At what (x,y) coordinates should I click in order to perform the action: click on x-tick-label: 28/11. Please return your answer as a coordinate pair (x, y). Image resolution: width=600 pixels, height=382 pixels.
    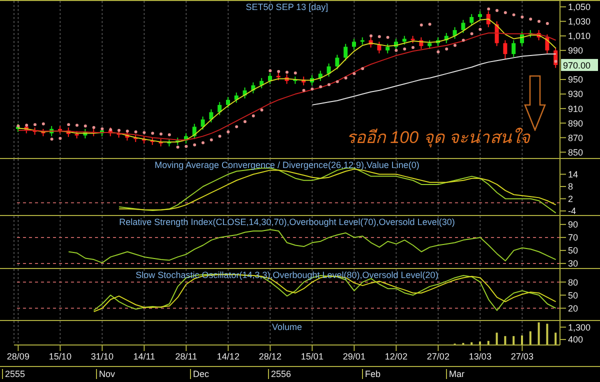
    Looking at the image, I should click on (186, 356).